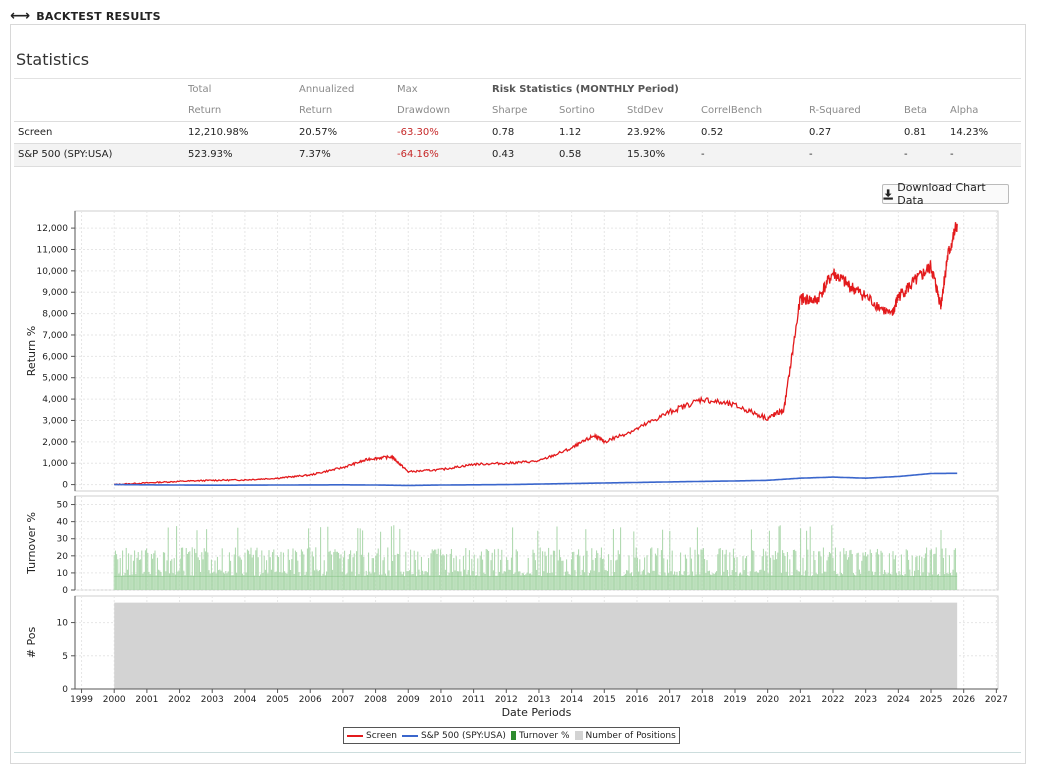  What do you see at coordinates (418, 132) in the screenshot?
I see `cell-drawdown: -63.30%` at bounding box center [418, 132].